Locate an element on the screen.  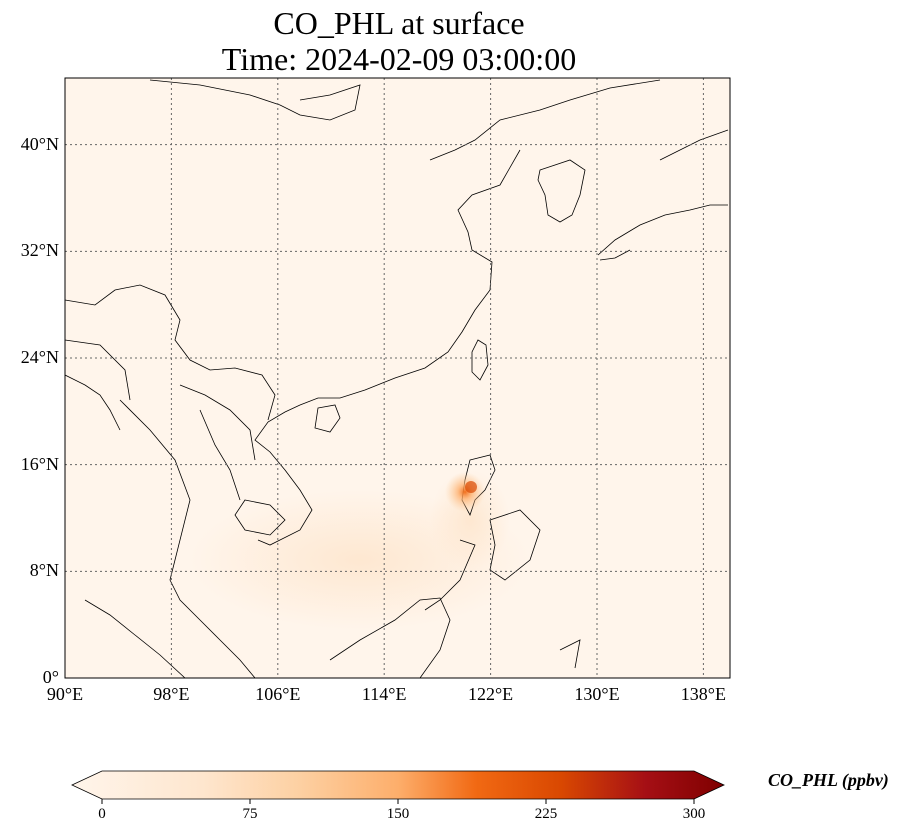
x-tick-label: 122°E is located at coordinates (490, 694).